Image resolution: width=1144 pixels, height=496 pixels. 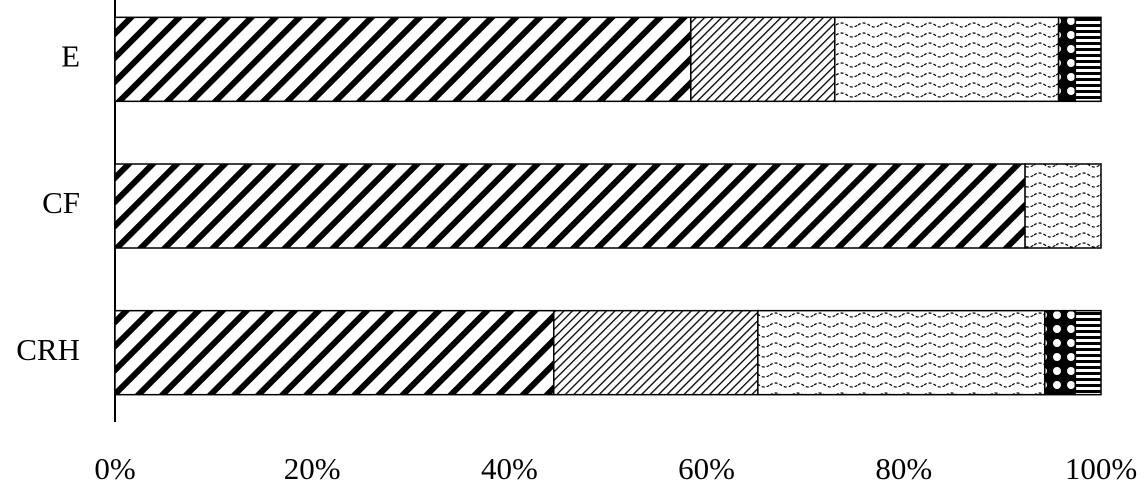 I want to click on x-tick-label: 80%, so click(x=903, y=468).